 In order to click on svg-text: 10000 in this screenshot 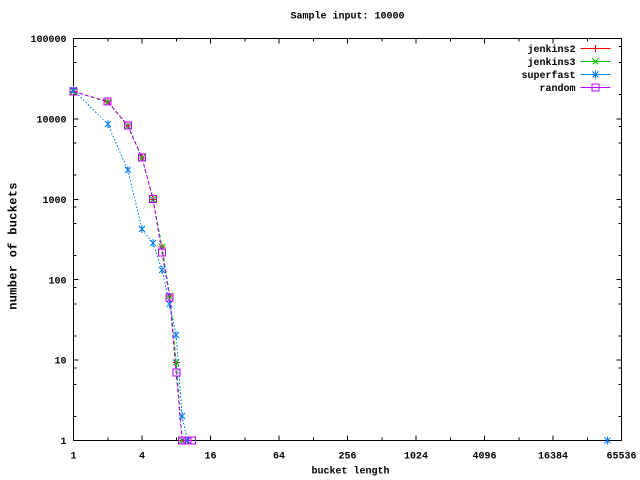, I will do `click(51, 121)`.